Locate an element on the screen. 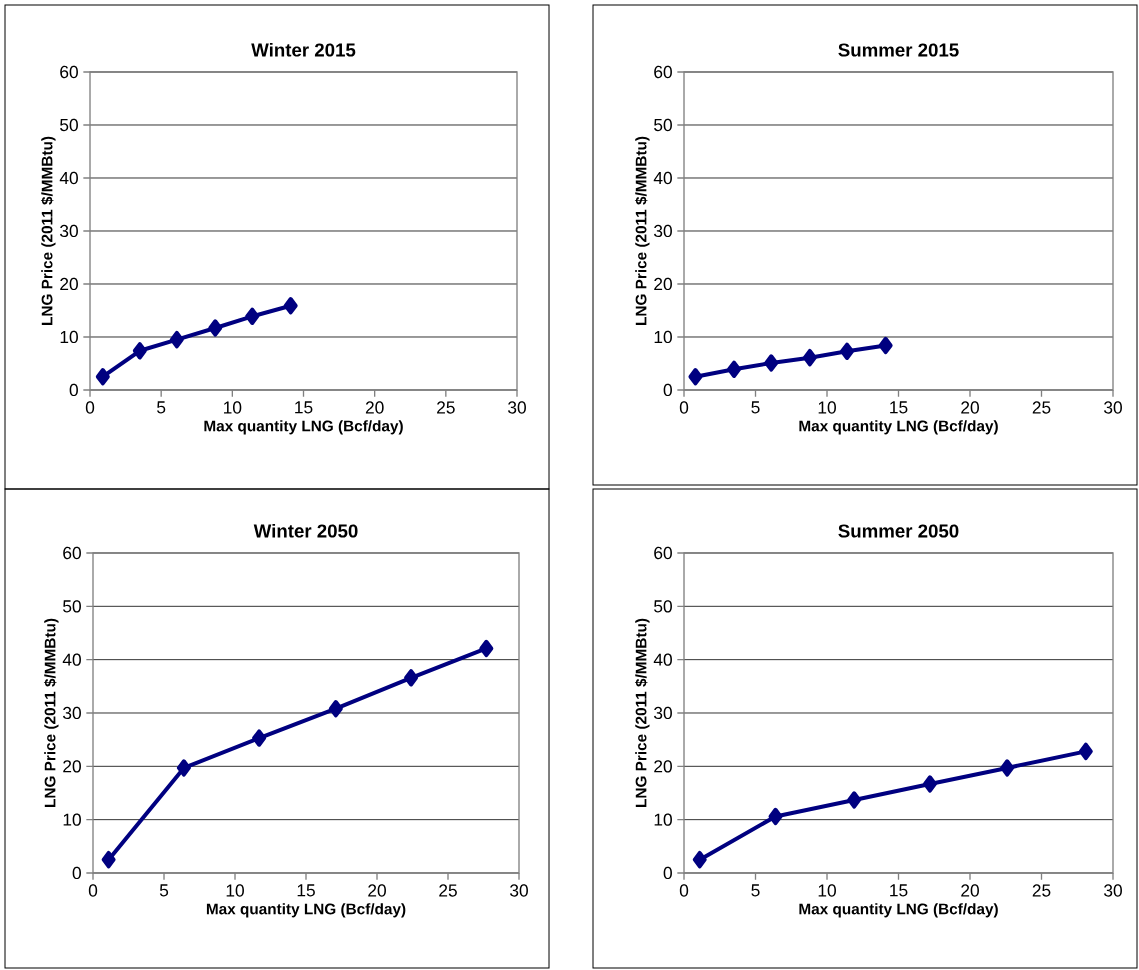  chart-title: Summer 2015 is located at coordinates (898, 50).